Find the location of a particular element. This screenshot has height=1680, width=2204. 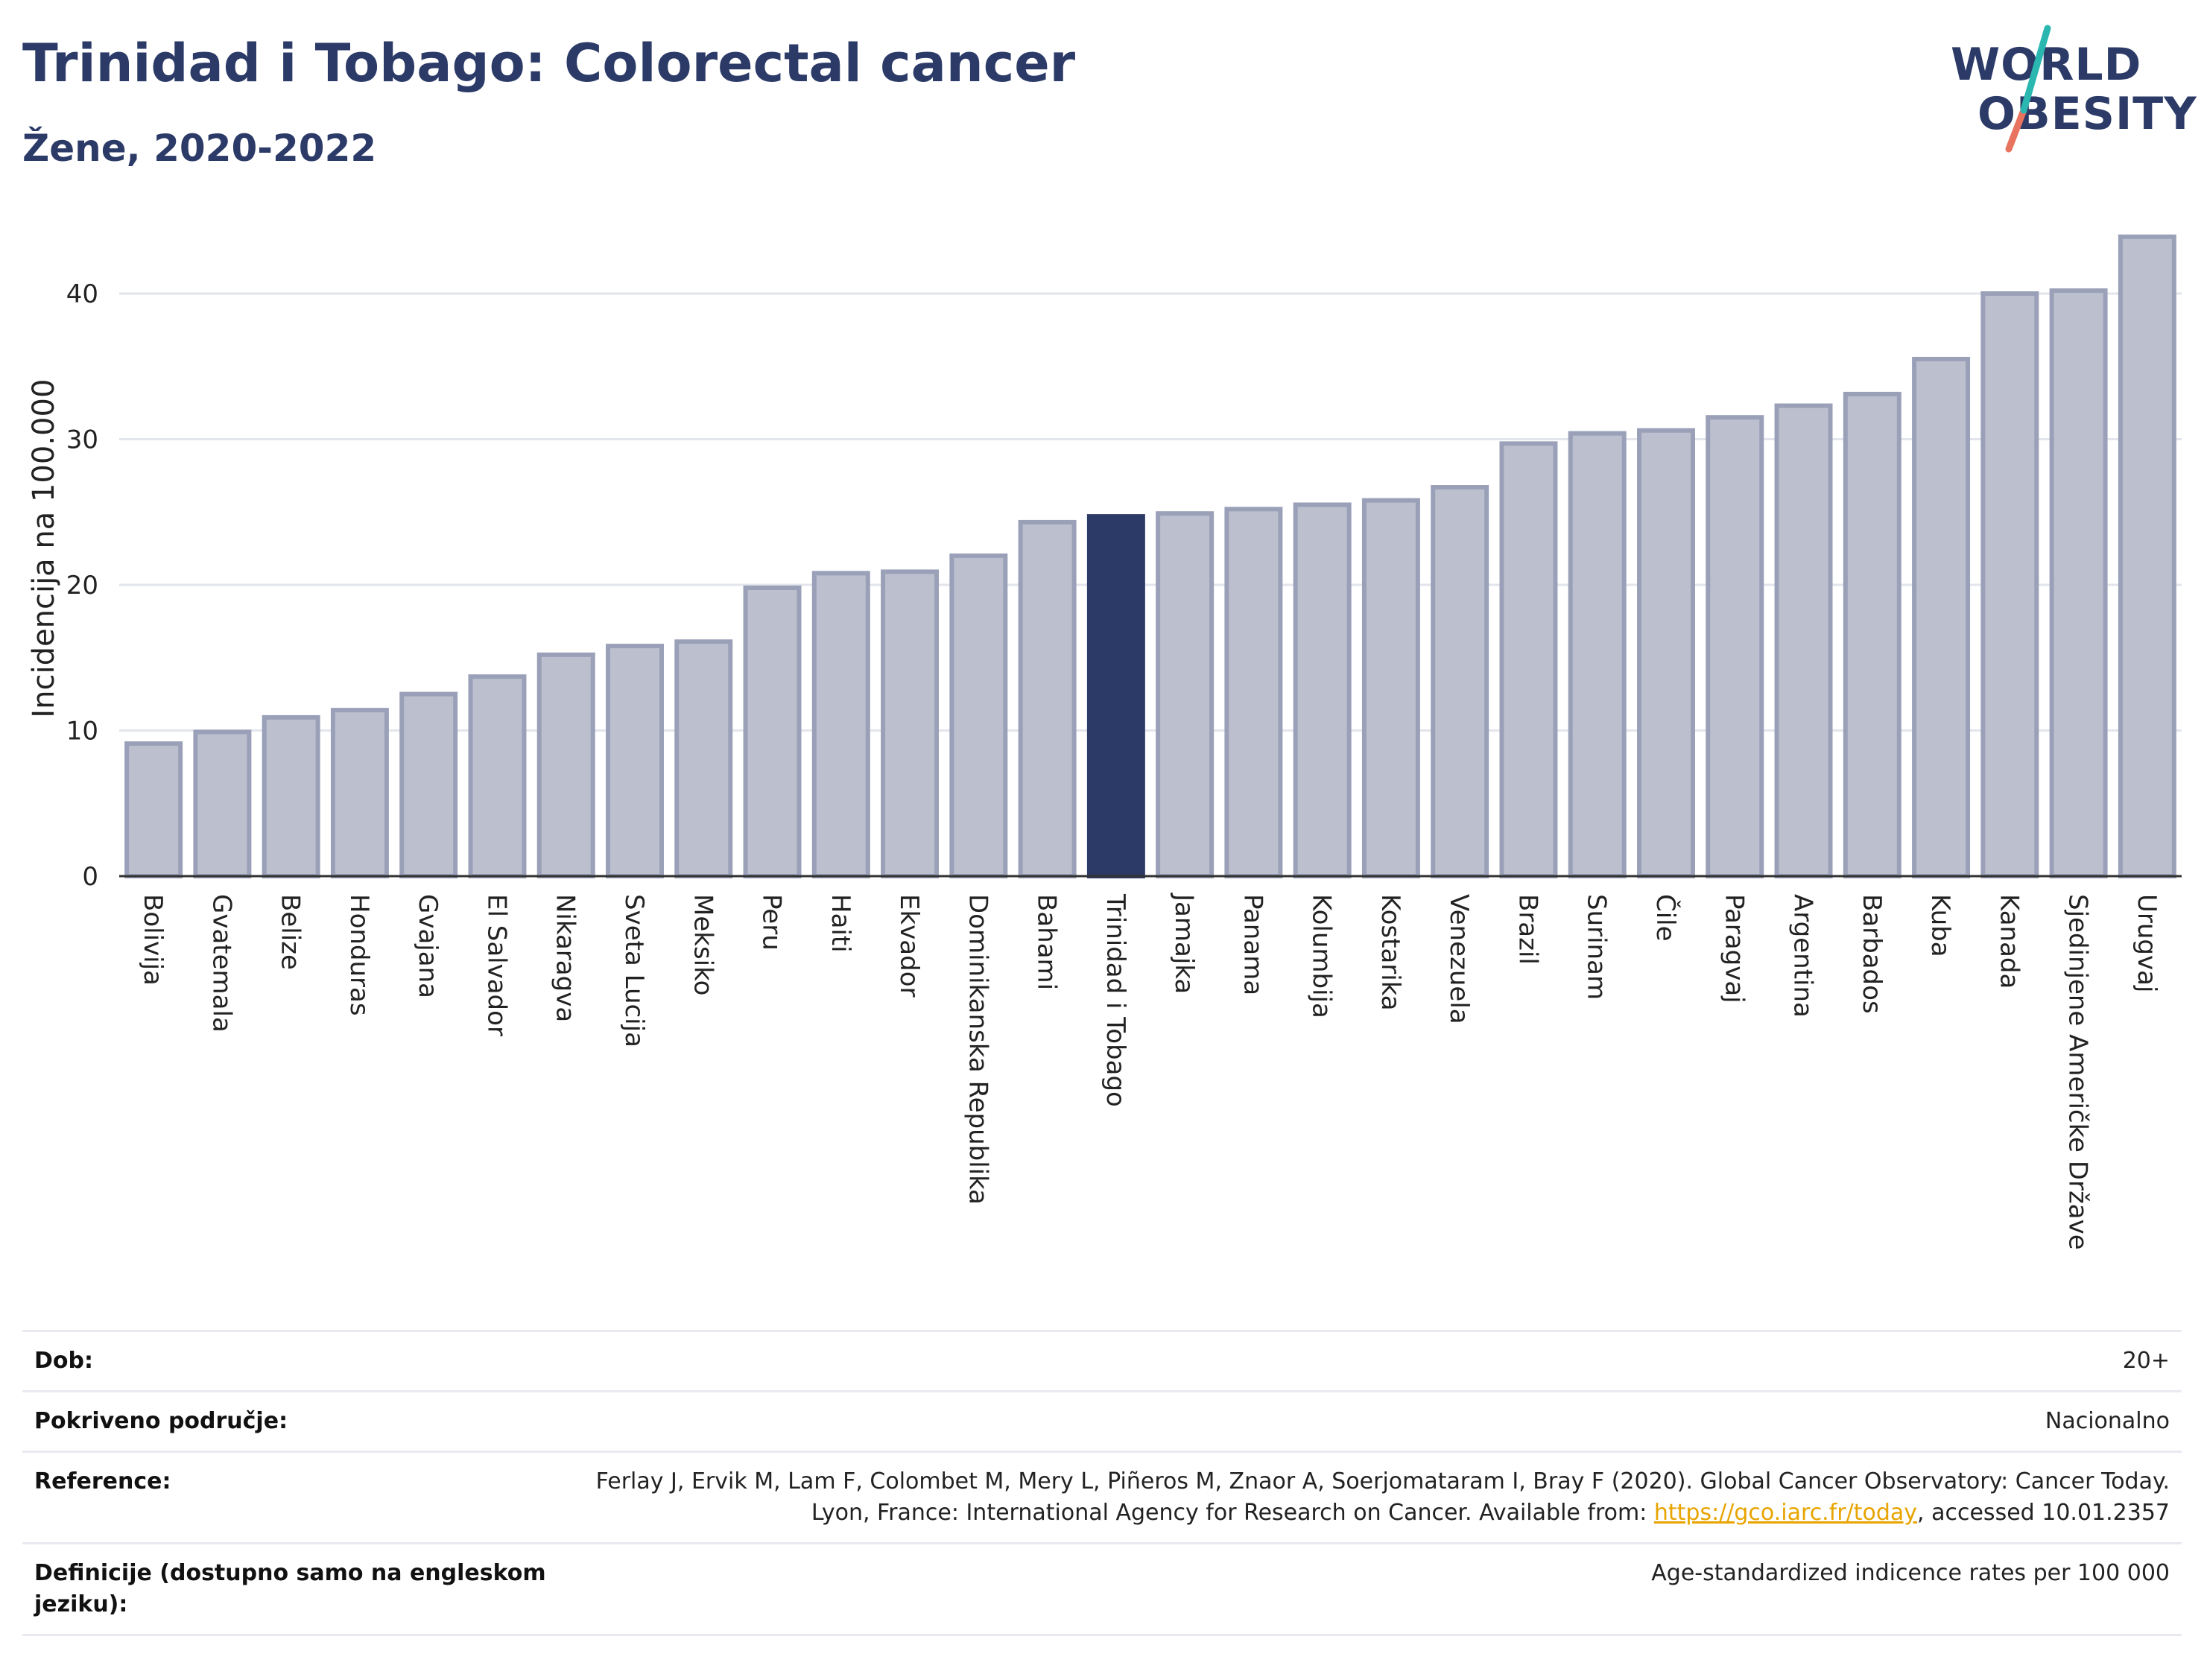

y-tick-label: 30 is located at coordinates (82, 440).